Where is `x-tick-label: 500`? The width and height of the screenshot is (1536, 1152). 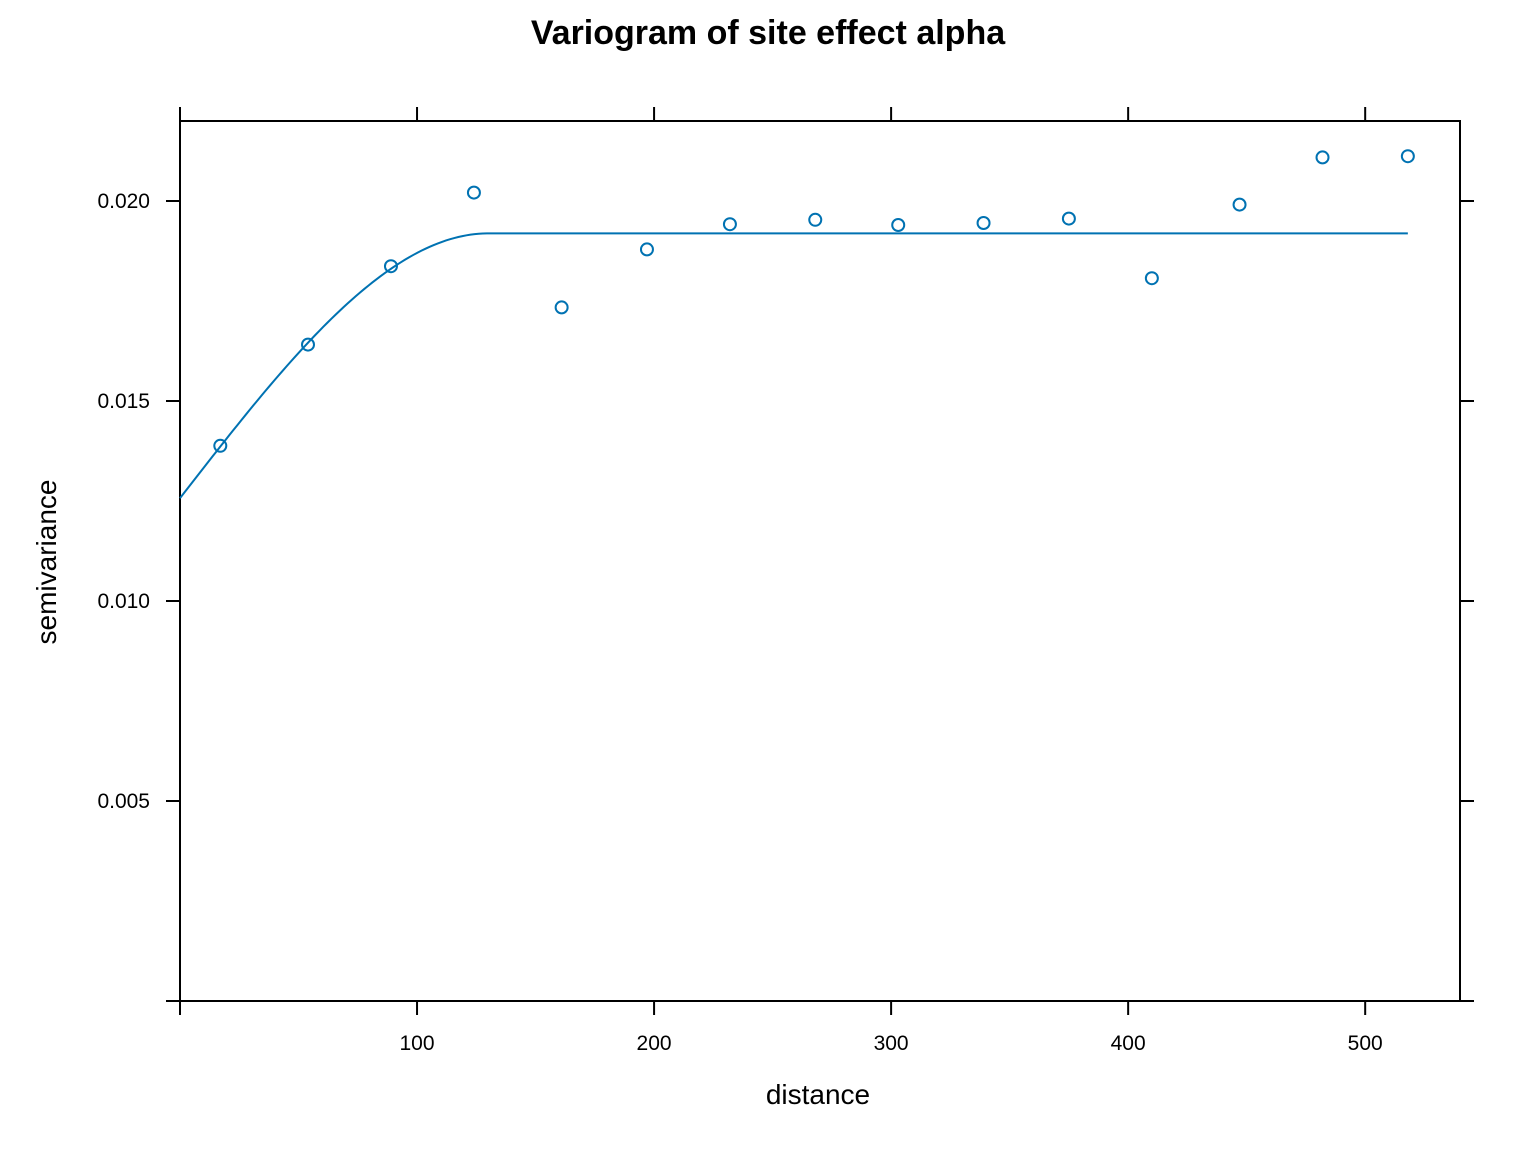
x-tick-label: 500 is located at coordinates (1365, 1043).